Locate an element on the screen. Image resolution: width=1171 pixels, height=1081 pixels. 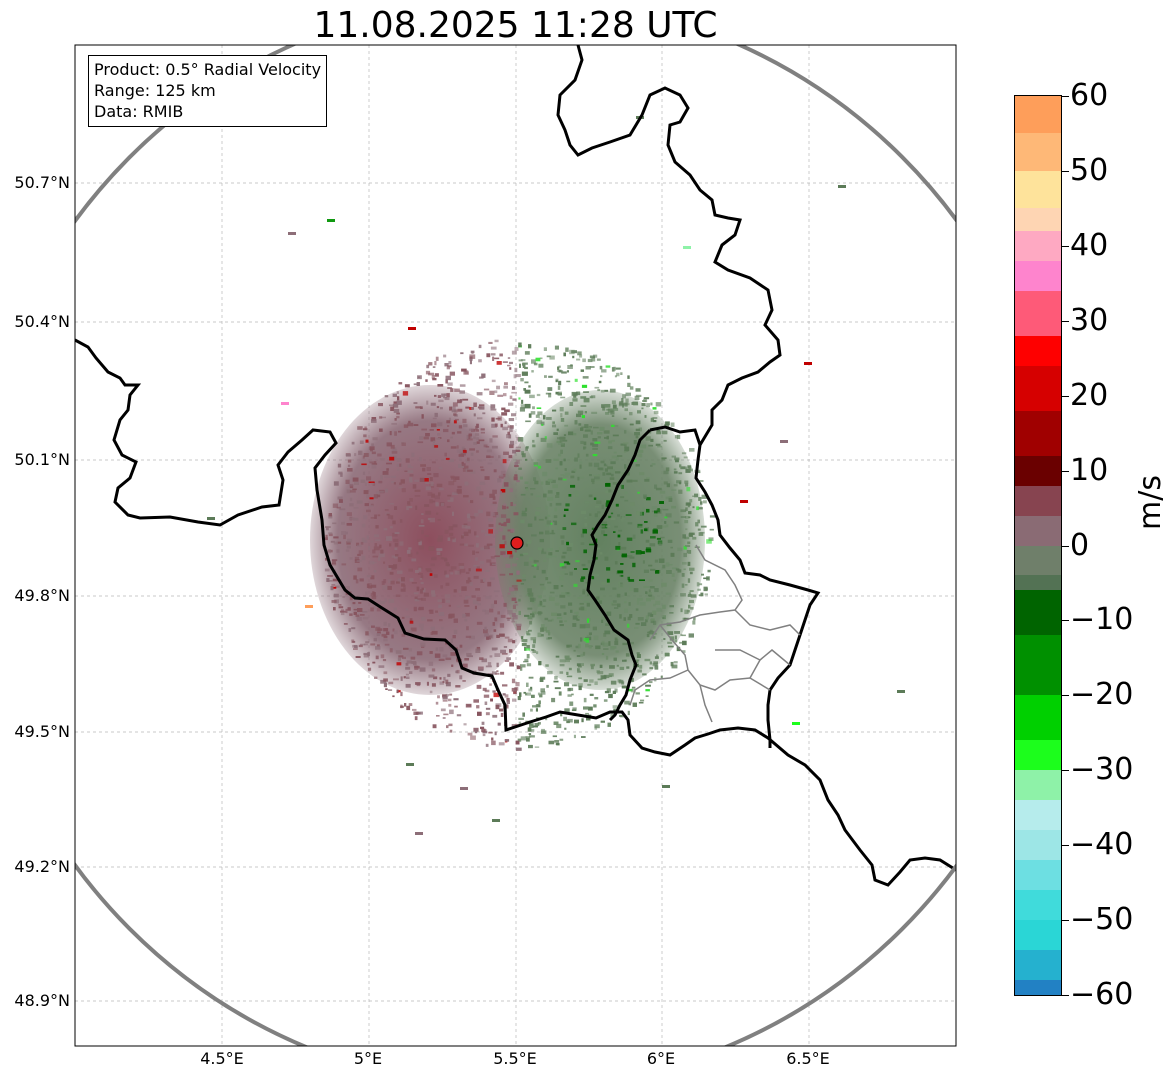
colorbar is located at coordinates (1038, 545).